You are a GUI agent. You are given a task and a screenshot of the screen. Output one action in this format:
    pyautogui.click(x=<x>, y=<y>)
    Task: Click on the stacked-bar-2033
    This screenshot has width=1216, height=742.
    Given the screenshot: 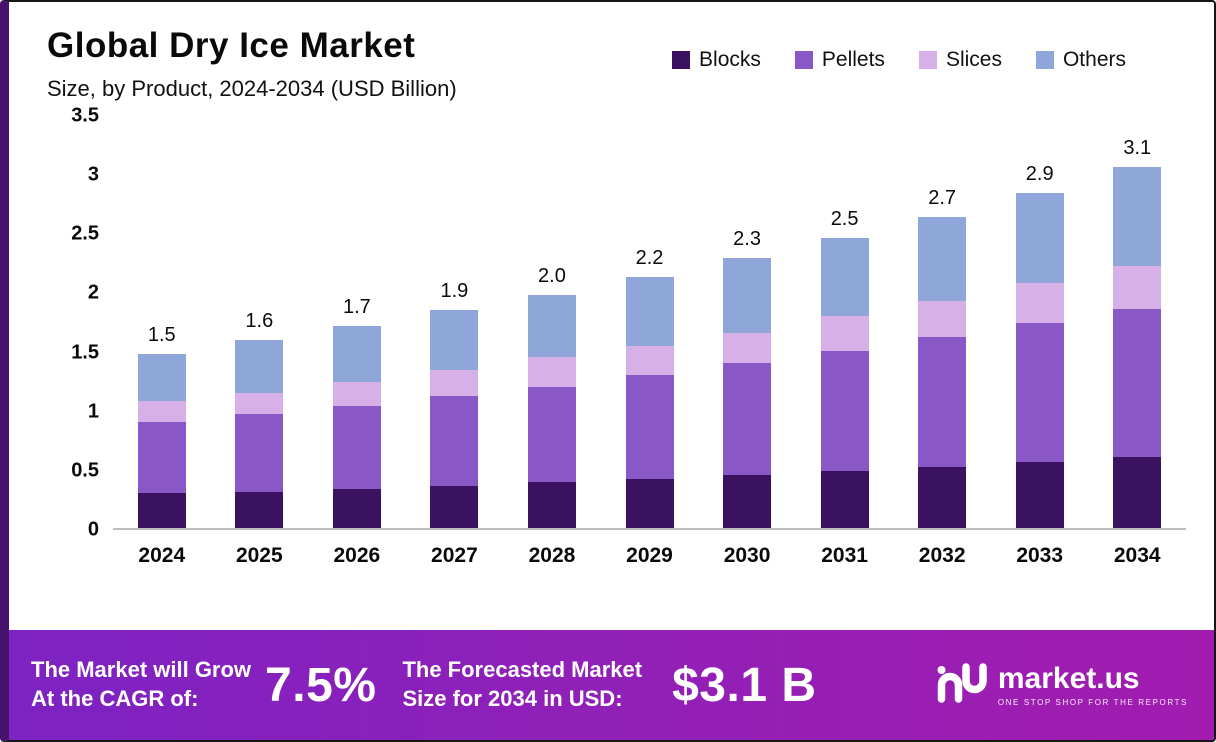 What is the action you would take?
    pyautogui.click(x=1039, y=360)
    